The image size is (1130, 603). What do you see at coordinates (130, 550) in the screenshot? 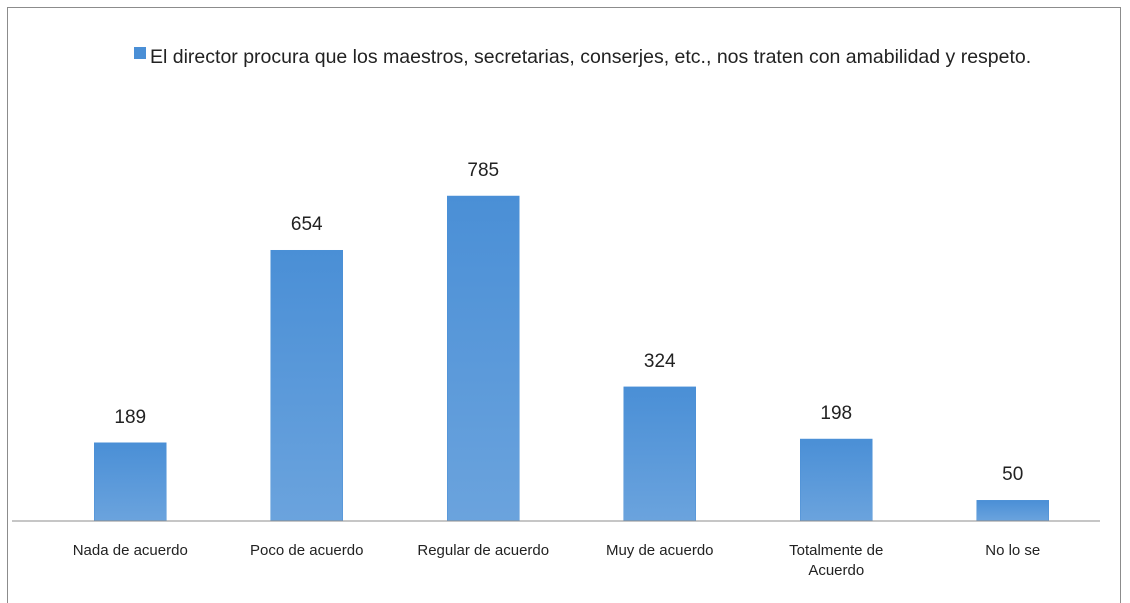
I see `x-tick-label: Nada de acuerdo` at bounding box center [130, 550].